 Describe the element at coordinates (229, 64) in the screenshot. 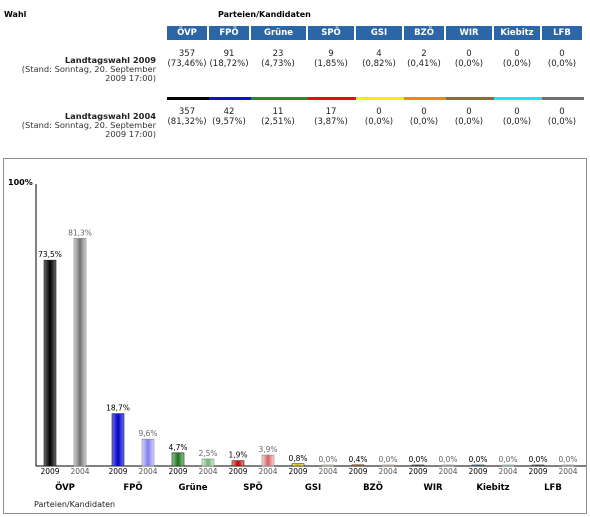

I see `cell-percent: (18,72%)` at that location.